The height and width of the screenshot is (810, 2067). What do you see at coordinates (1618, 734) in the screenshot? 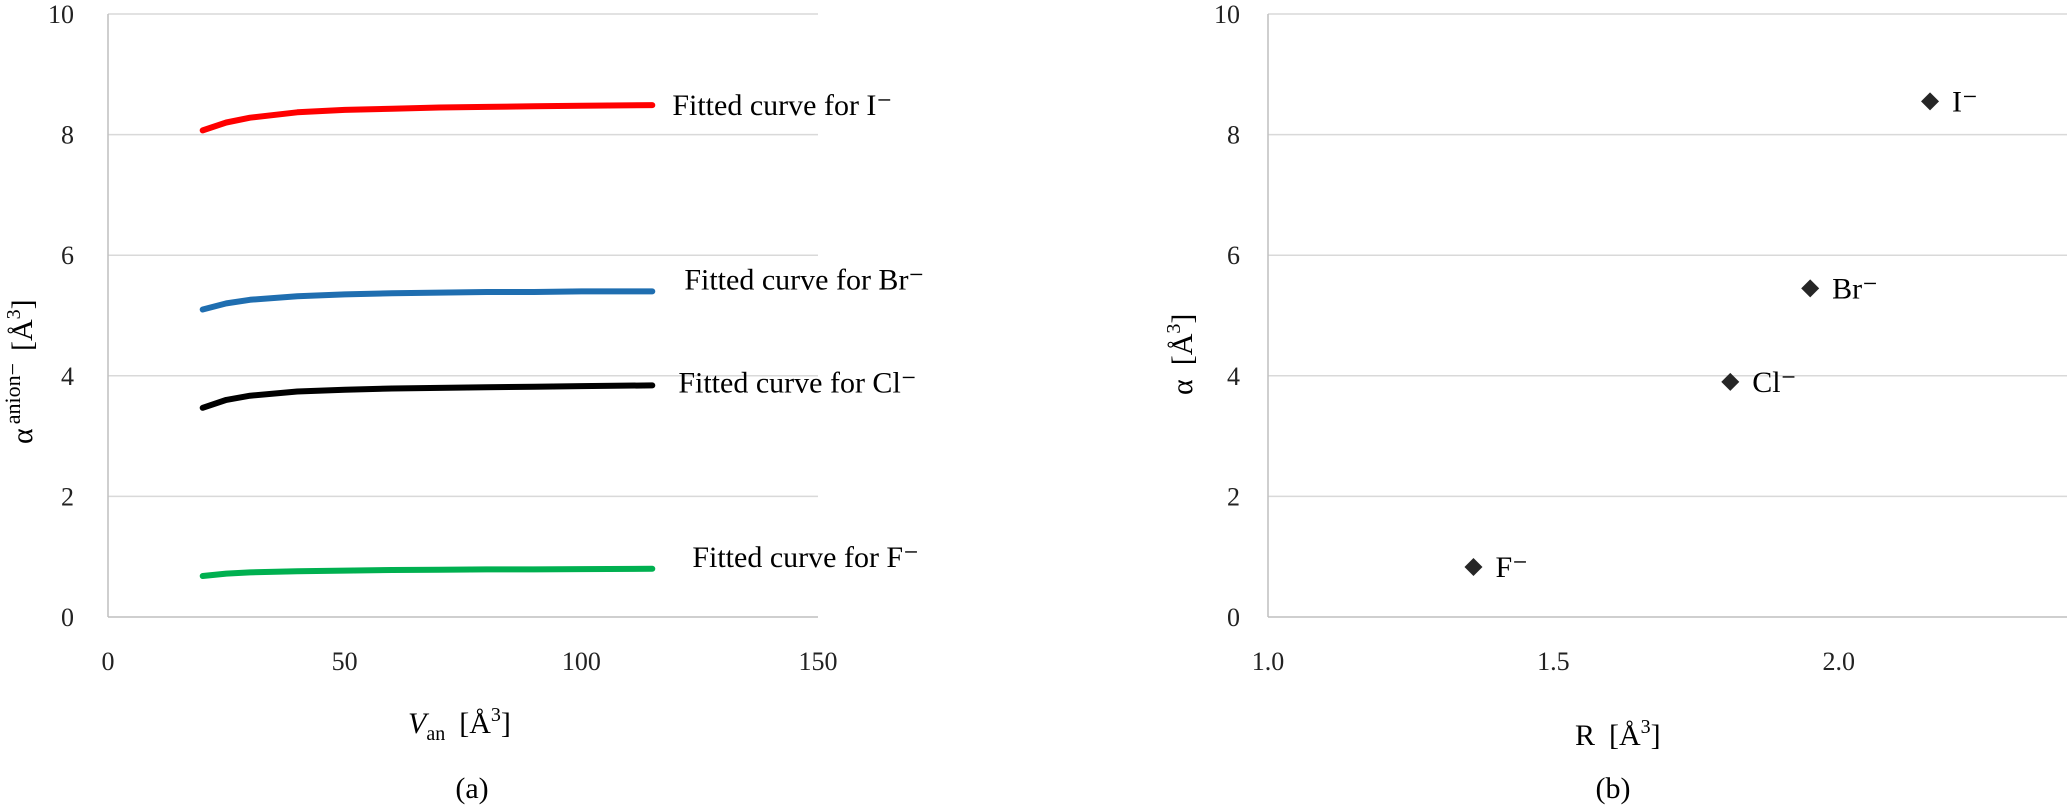
I see `panel-b-xlabel: R [Å3]` at bounding box center [1618, 734].